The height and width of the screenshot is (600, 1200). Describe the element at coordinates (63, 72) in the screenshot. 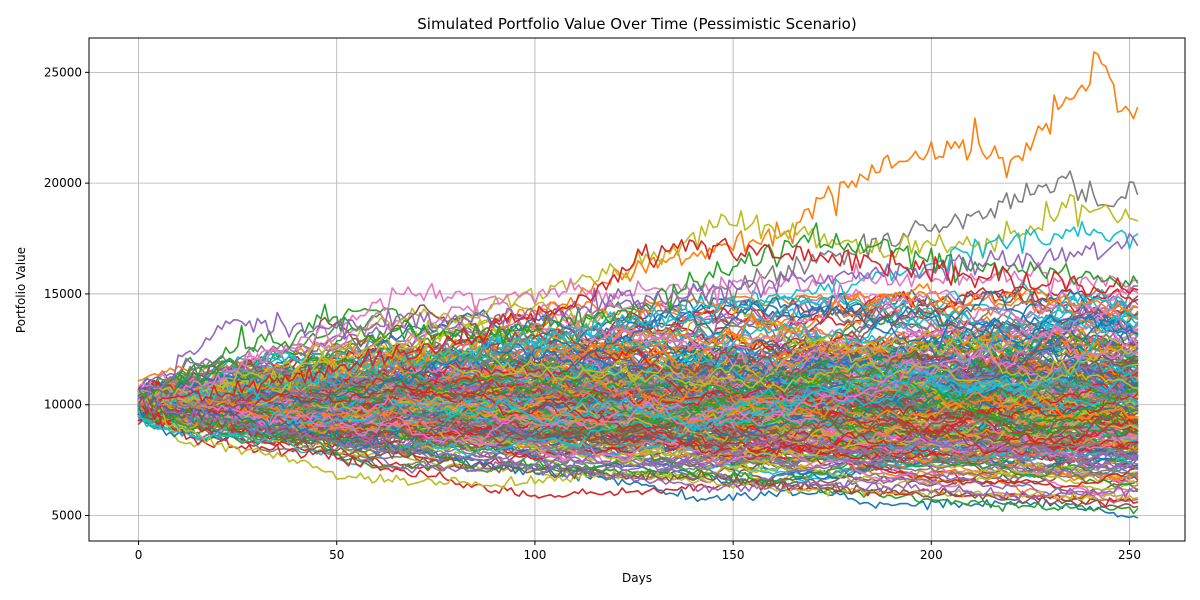

I see `y-tick-label: 25000` at that location.